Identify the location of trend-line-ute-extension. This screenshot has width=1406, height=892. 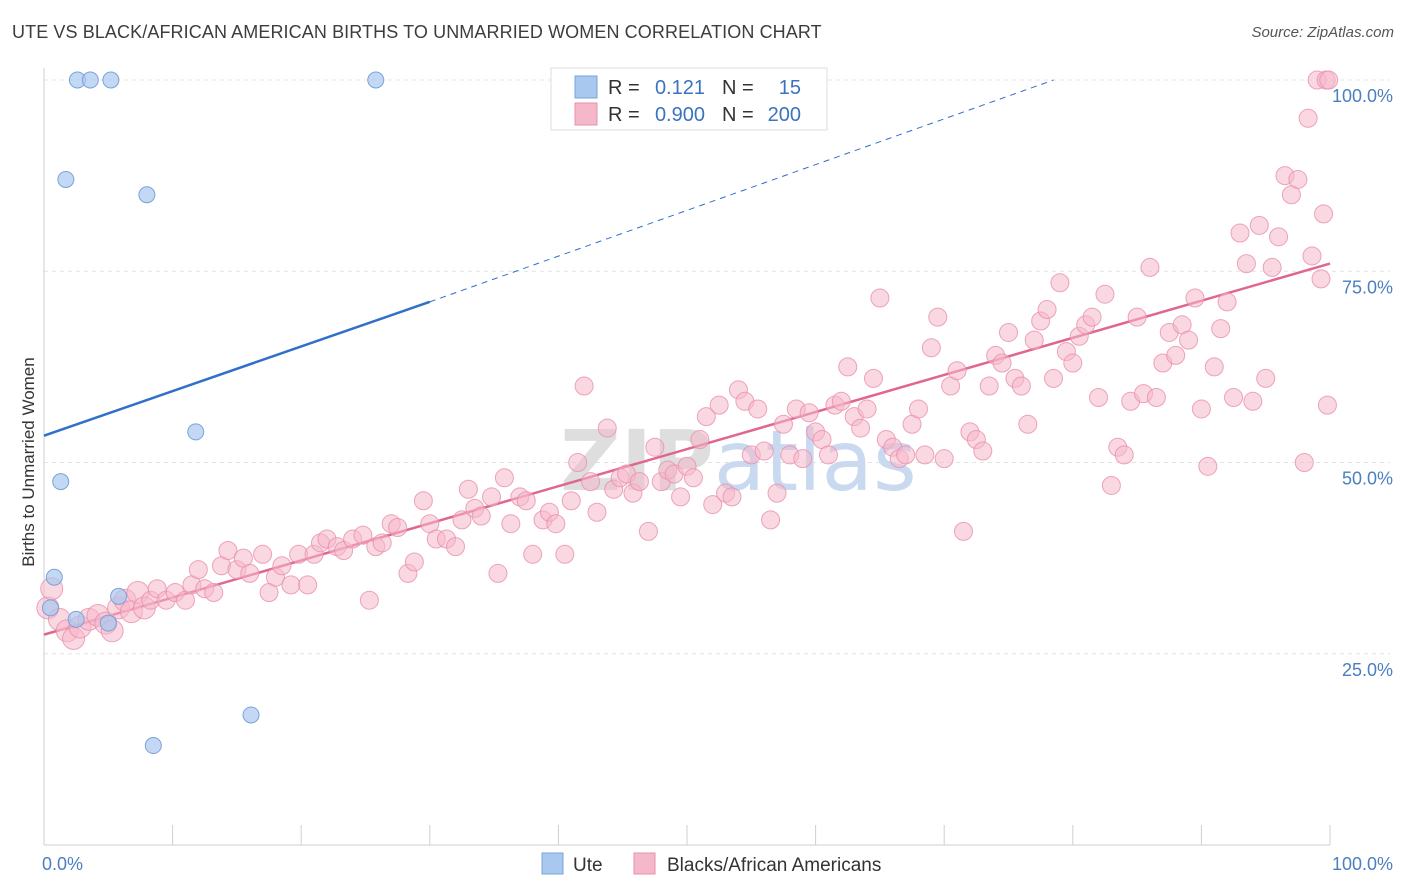
(741, 191).